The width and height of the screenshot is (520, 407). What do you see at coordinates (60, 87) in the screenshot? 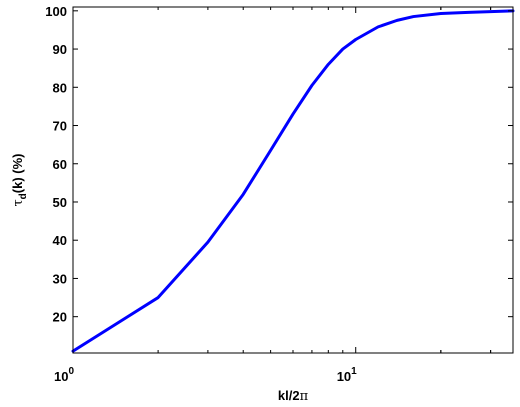
I see `y-tick-label: 80` at bounding box center [60, 87].